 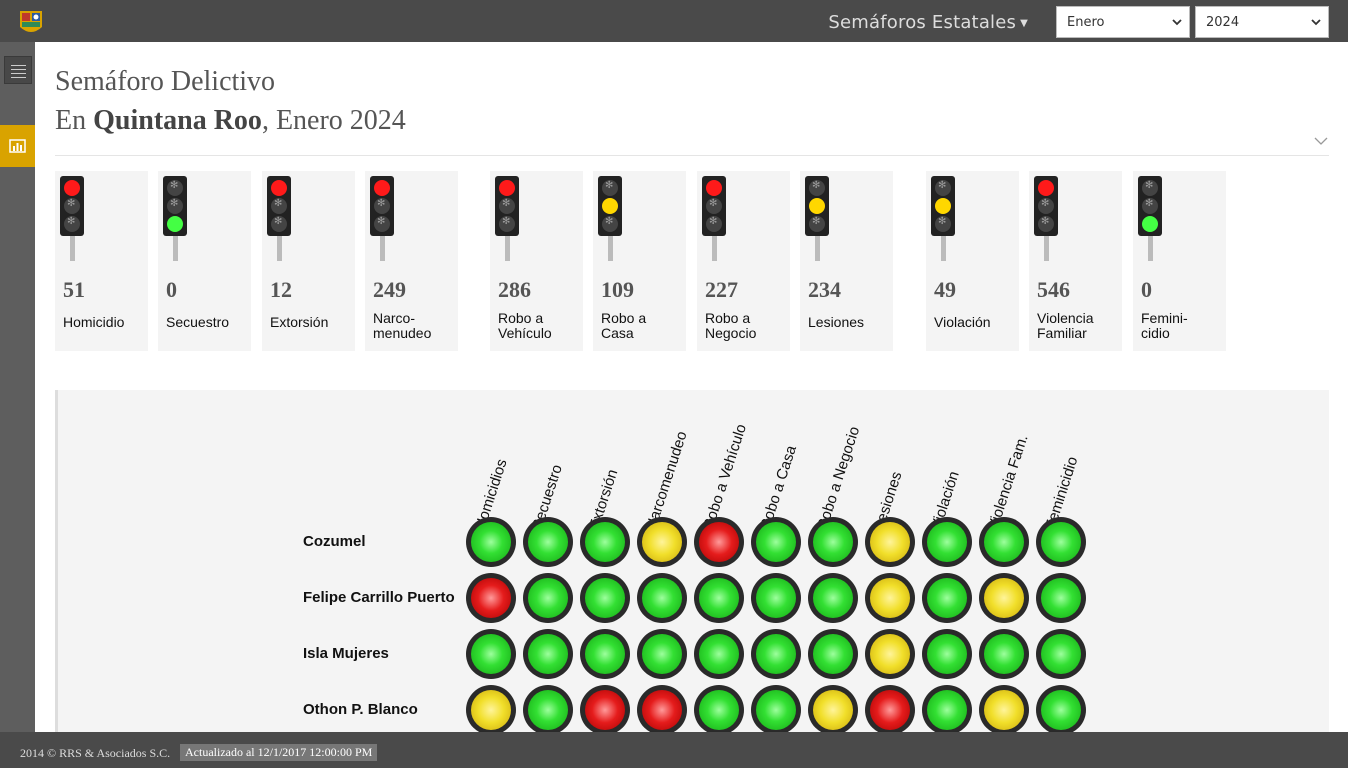 What do you see at coordinates (846, 261) in the screenshot?
I see `crime-card: 234 Lesiones` at bounding box center [846, 261].